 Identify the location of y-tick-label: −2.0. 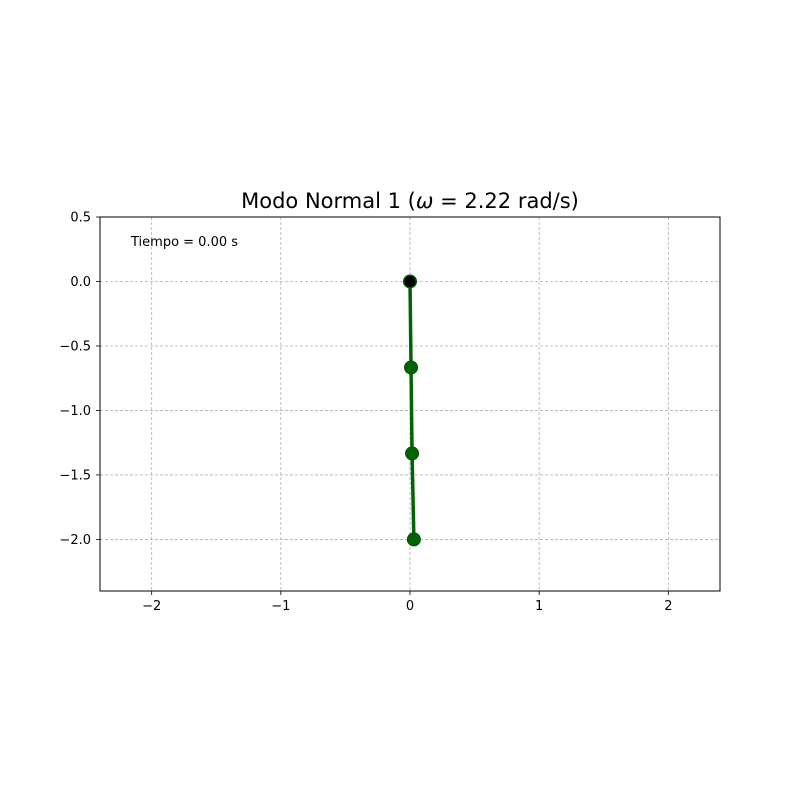
(75, 540).